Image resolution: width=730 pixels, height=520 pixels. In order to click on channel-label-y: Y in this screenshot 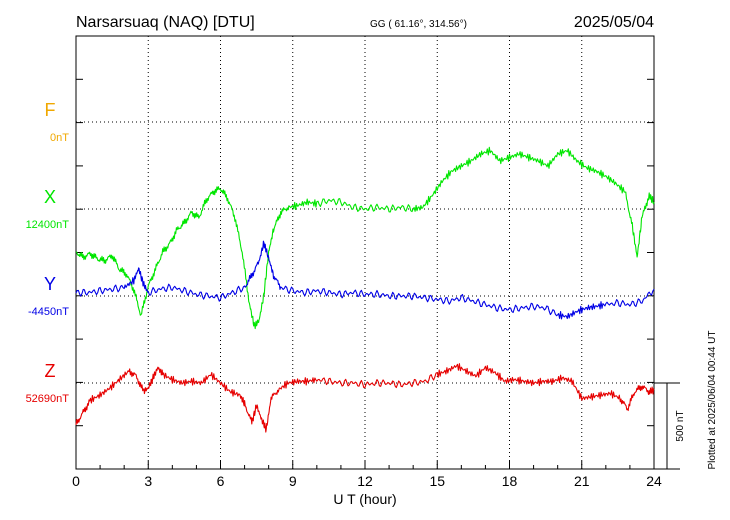, I will do `click(50, 284)`.